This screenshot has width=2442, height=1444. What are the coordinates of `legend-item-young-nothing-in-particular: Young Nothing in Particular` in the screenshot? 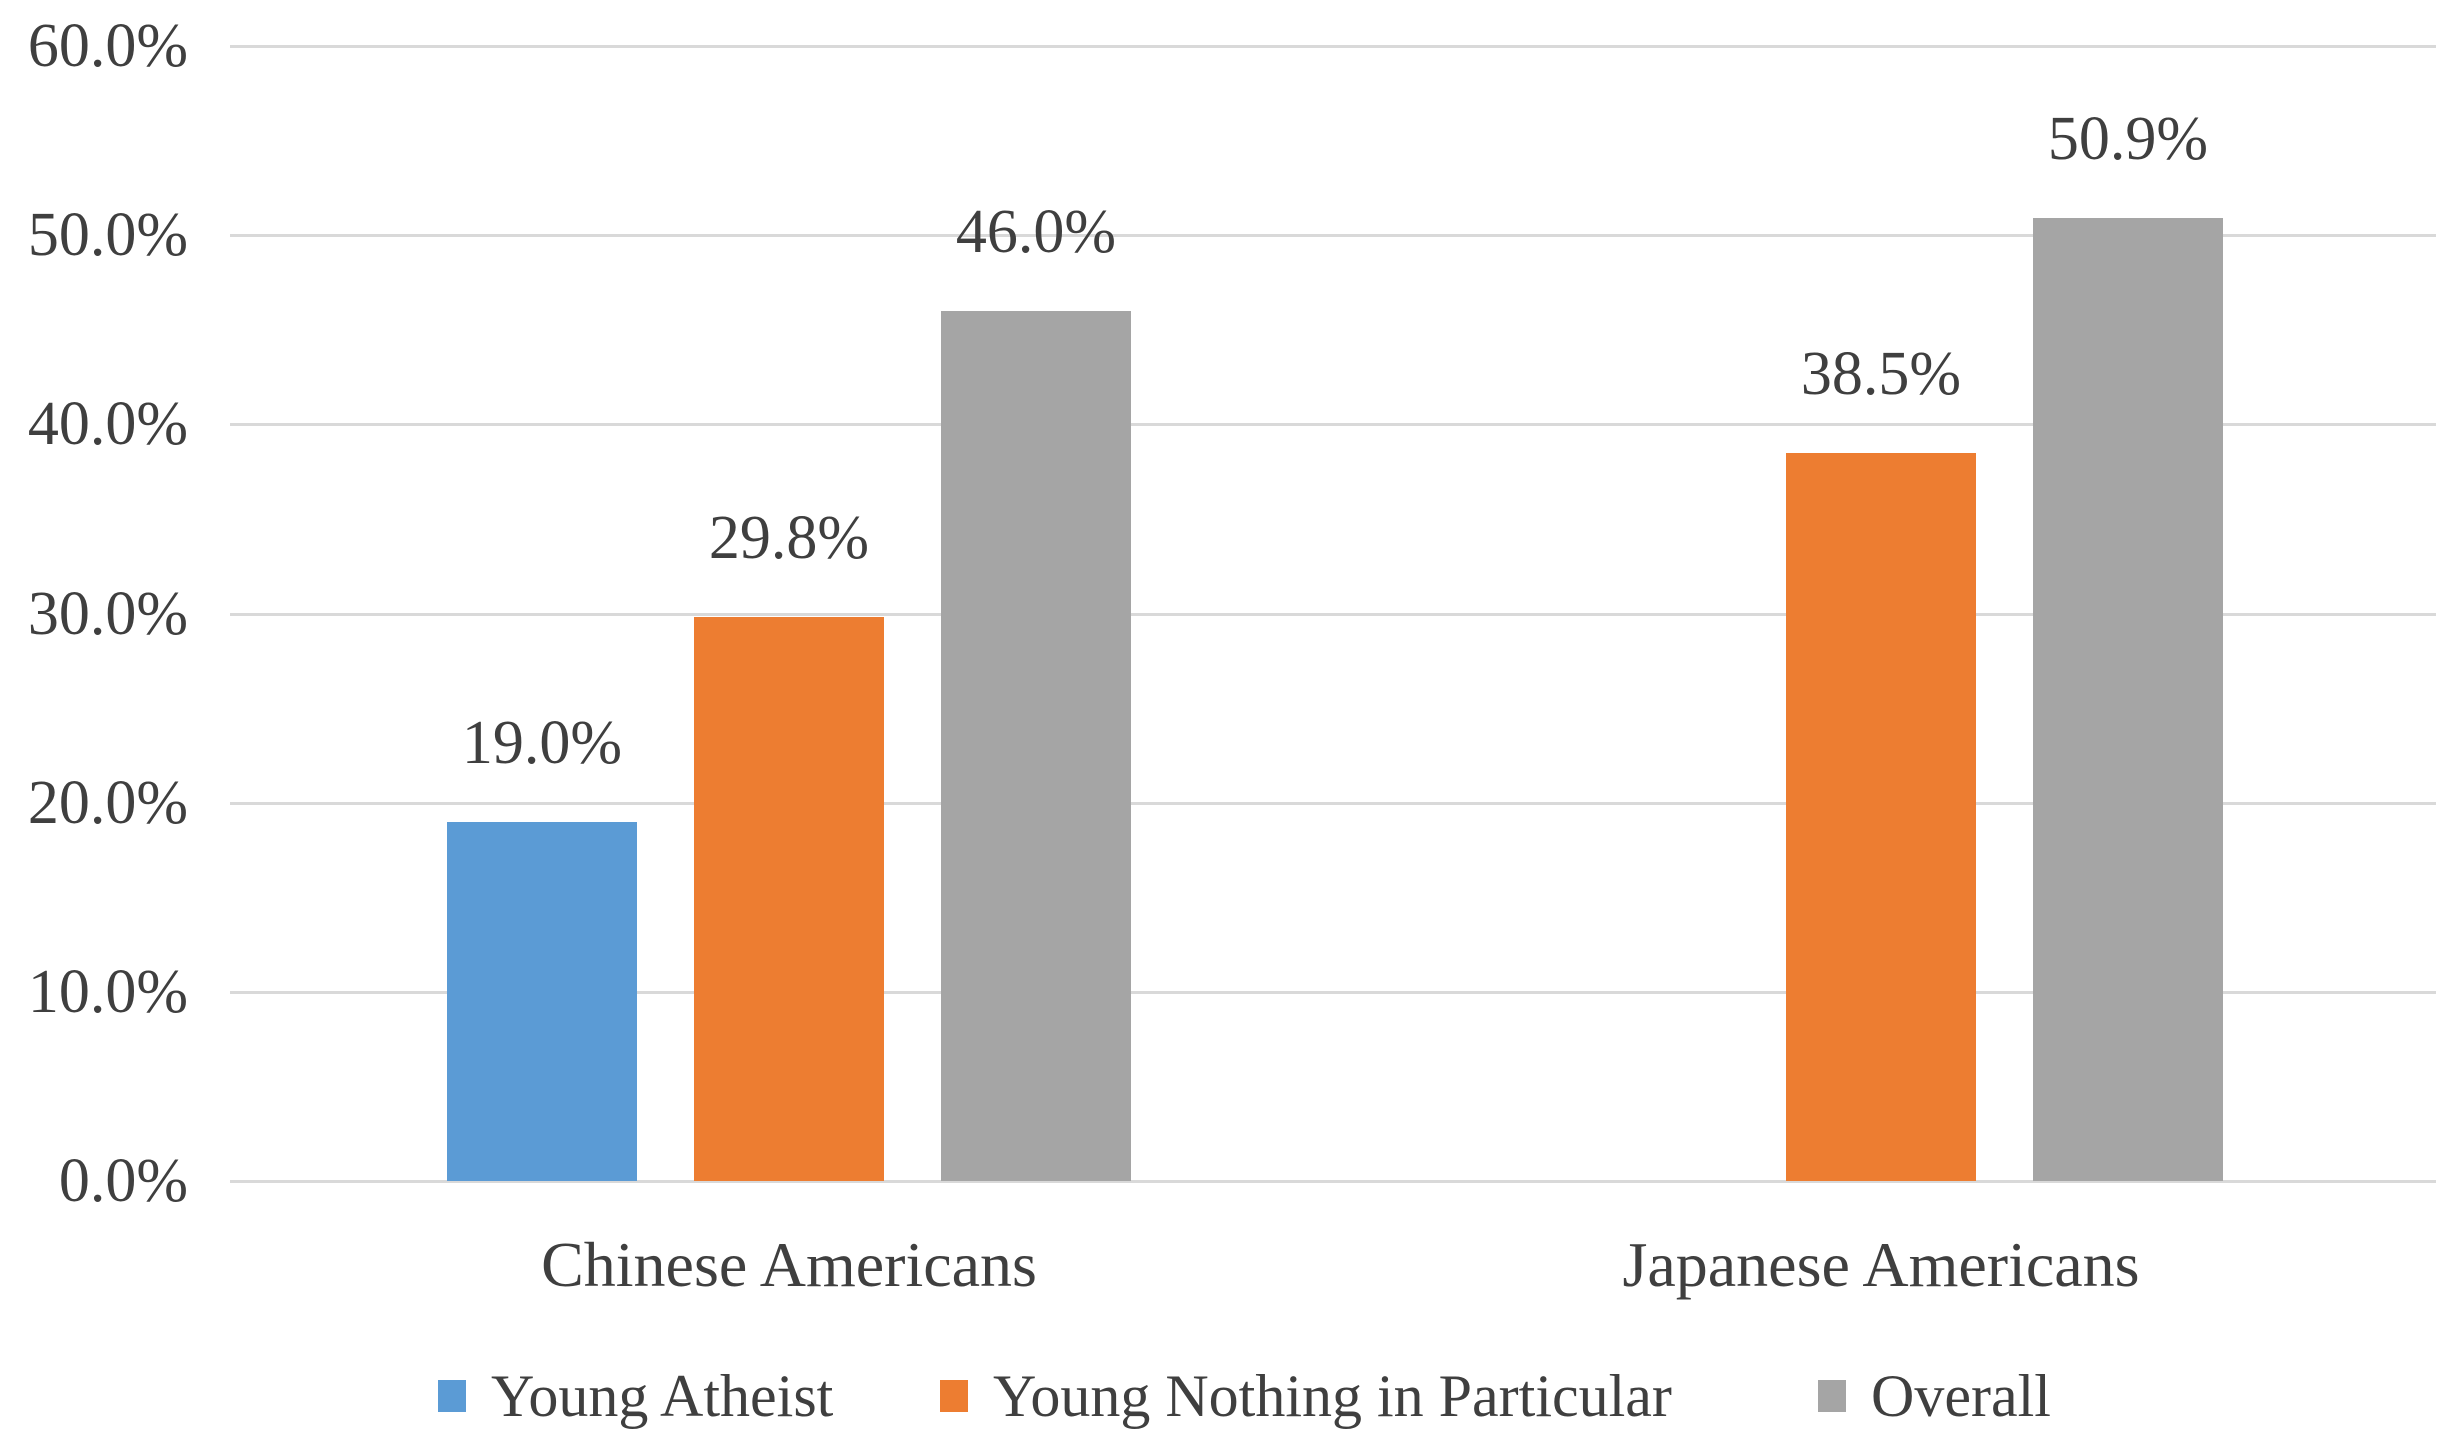 It's located at (1306, 1396).